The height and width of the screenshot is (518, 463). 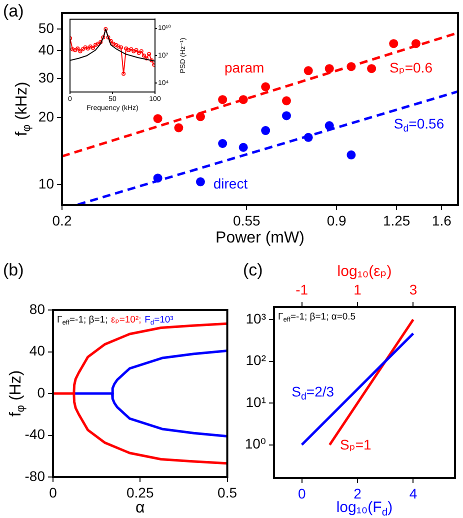 What do you see at coordinates (126, 320) in the screenshot?
I see `annotation: εₚ=10²;` at bounding box center [126, 320].